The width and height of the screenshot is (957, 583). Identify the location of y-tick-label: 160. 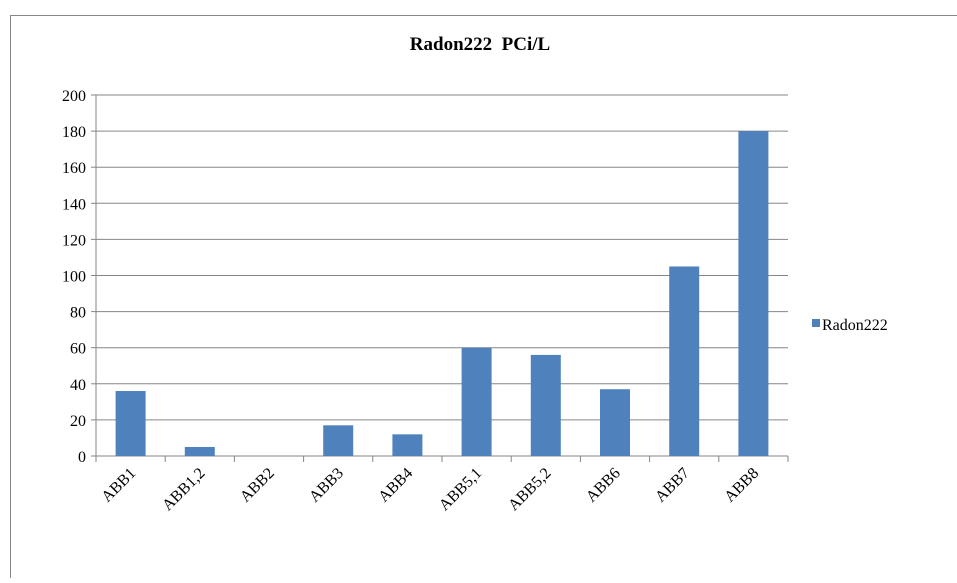
(74, 168).